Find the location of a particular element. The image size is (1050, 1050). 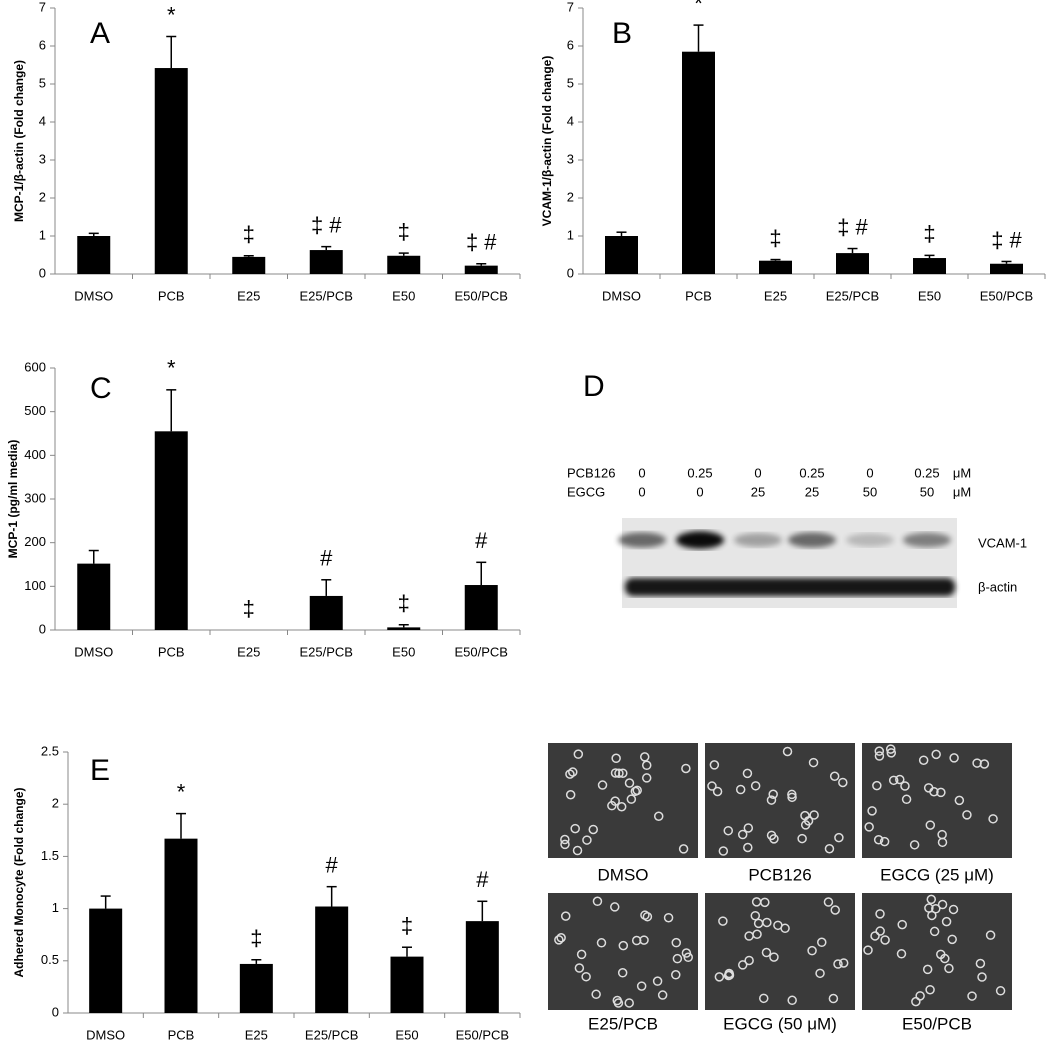

row-unit: μM is located at coordinates (962, 491).